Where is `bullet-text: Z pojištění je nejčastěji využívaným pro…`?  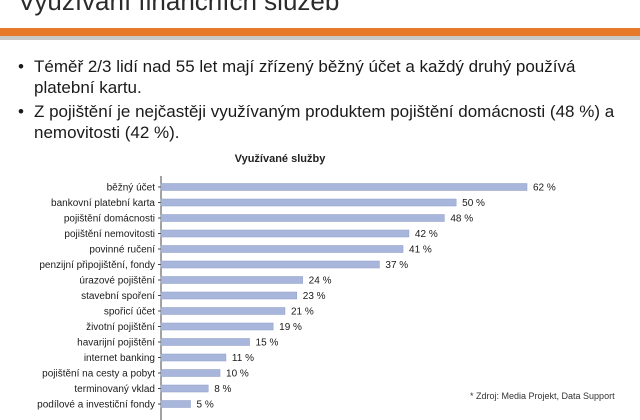
bullet-text: Z pojištění je nejčastěji využívaným pro… is located at coordinates (324, 122).